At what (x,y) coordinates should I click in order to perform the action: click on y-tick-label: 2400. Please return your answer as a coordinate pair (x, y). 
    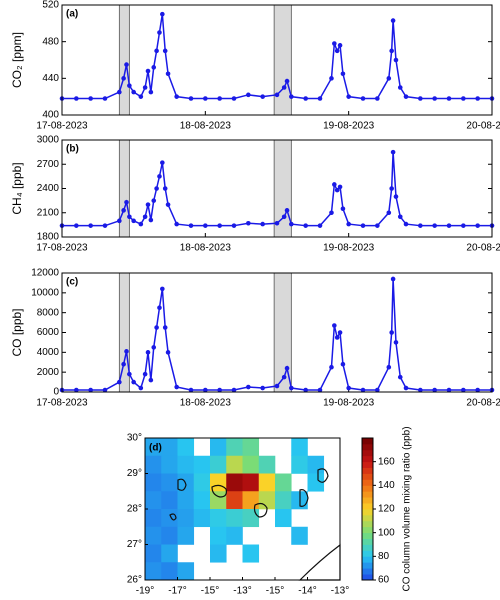
    Looking at the image, I should click on (48, 188).